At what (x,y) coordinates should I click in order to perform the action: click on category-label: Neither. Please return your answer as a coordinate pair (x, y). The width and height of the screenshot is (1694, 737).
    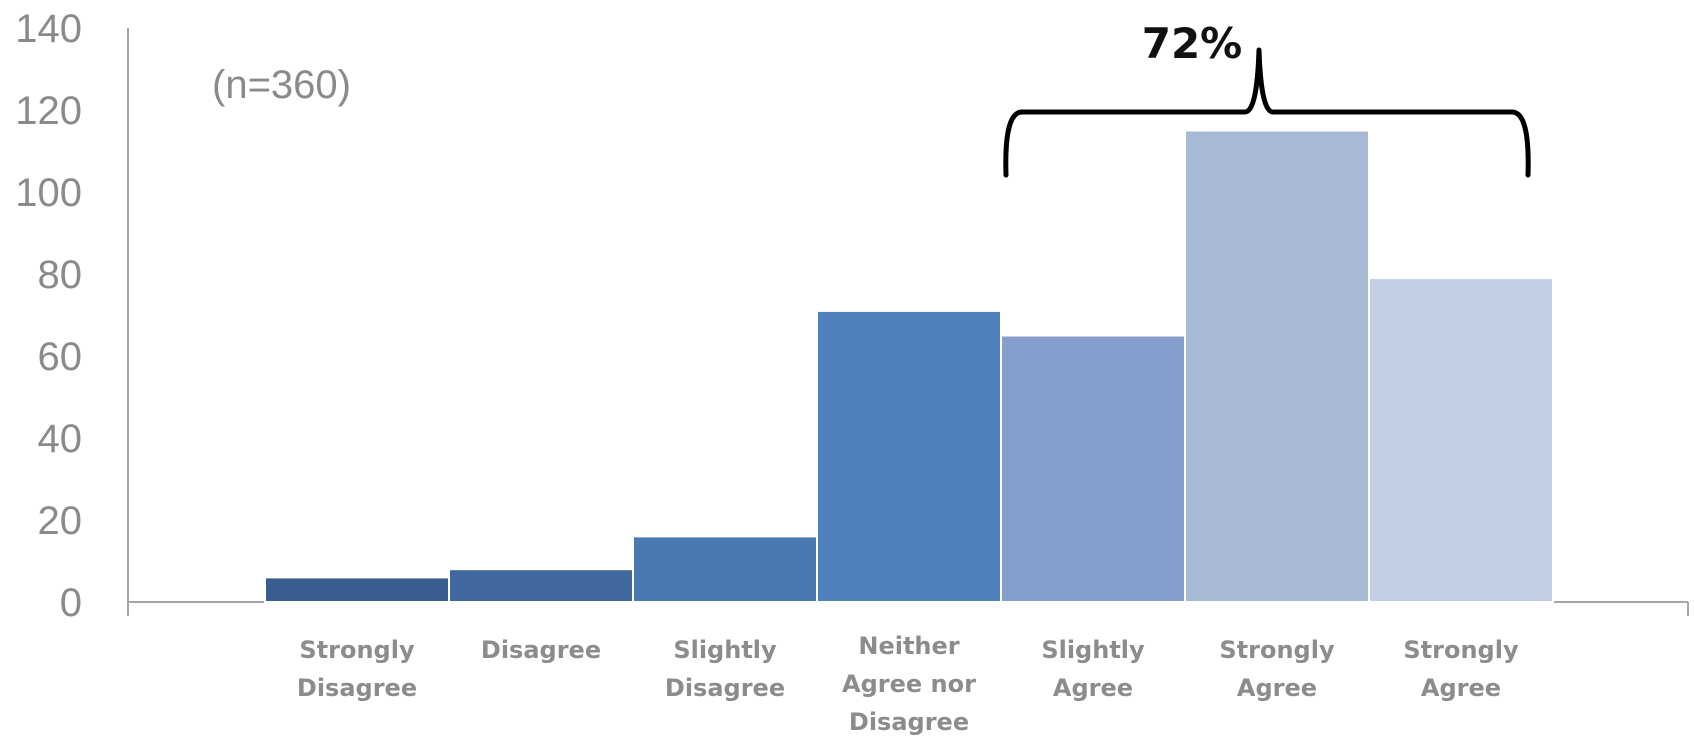
    Looking at the image, I should click on (908, 646).